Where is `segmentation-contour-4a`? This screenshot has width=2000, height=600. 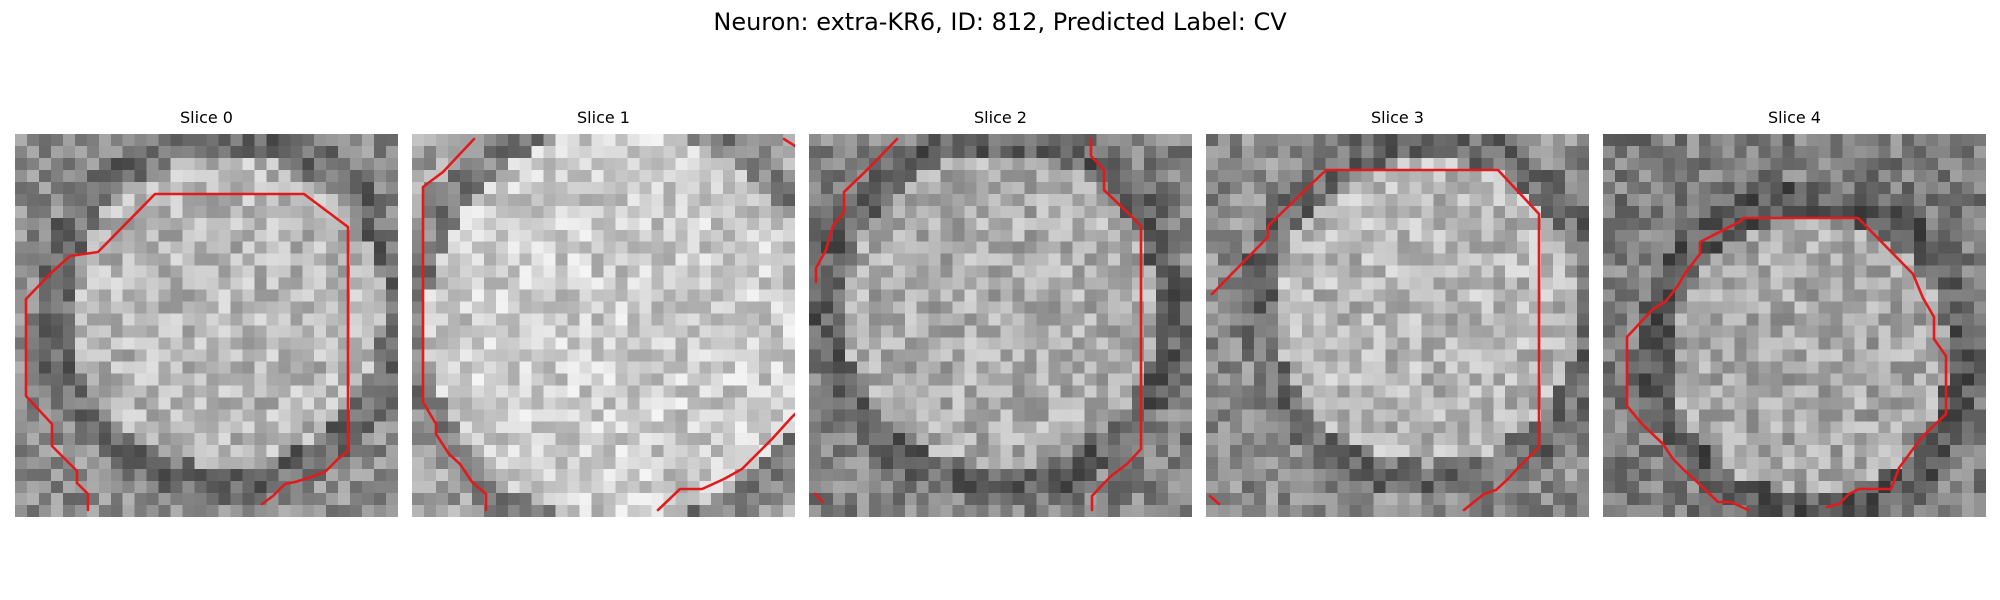 segmentation-contour-4a is located at coordinates (1786, 364).